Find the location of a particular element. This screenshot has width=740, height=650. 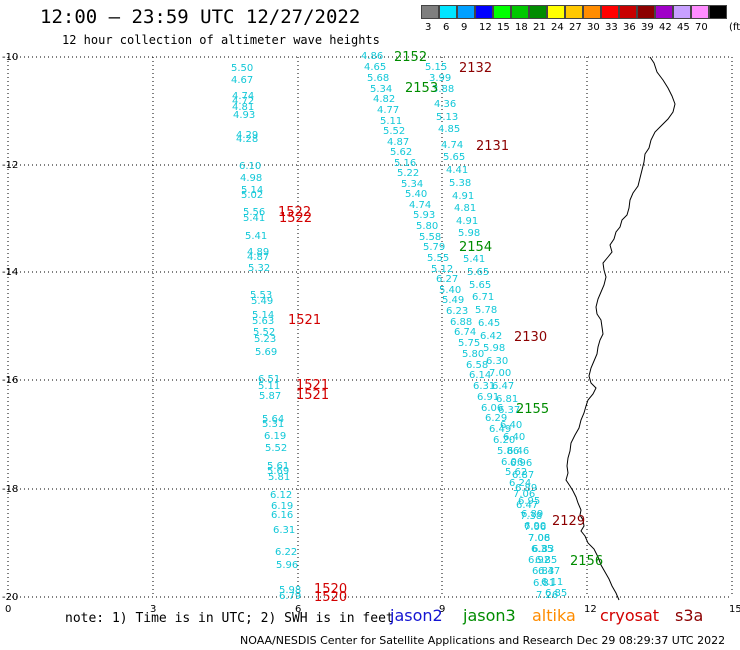

legend-label: 30 is located at coordinates (593, 27).